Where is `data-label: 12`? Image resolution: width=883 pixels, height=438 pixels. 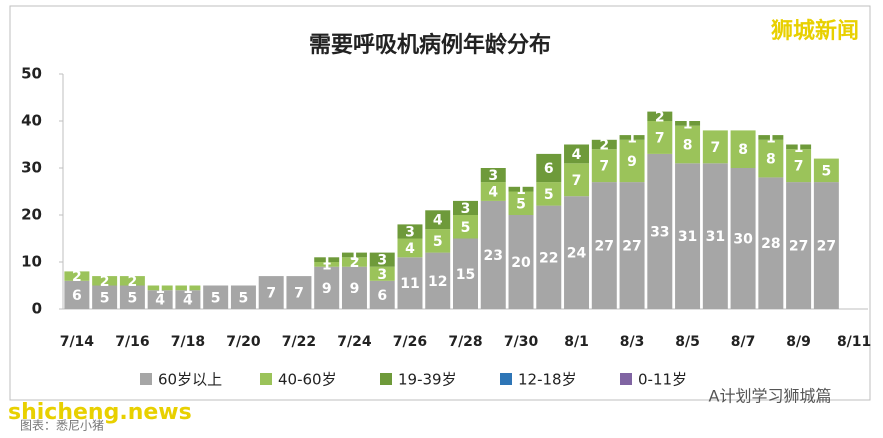
data-label: 12 is located at coordinates (437, 282).